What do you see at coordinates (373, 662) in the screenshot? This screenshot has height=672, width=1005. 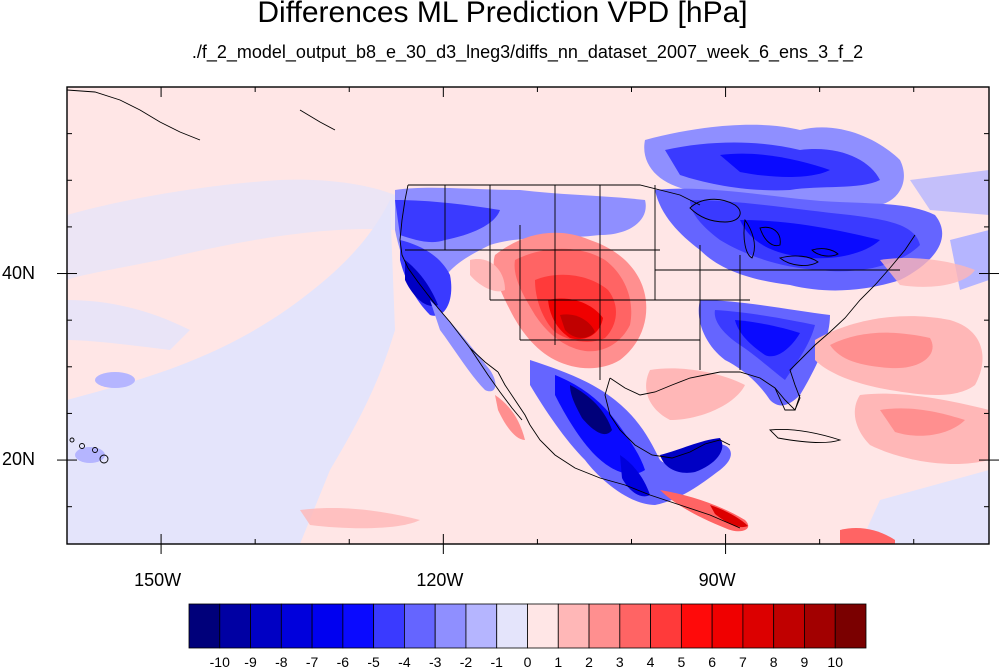 I see `colorbar-level-label: -5` at bounding box center [373, 662].